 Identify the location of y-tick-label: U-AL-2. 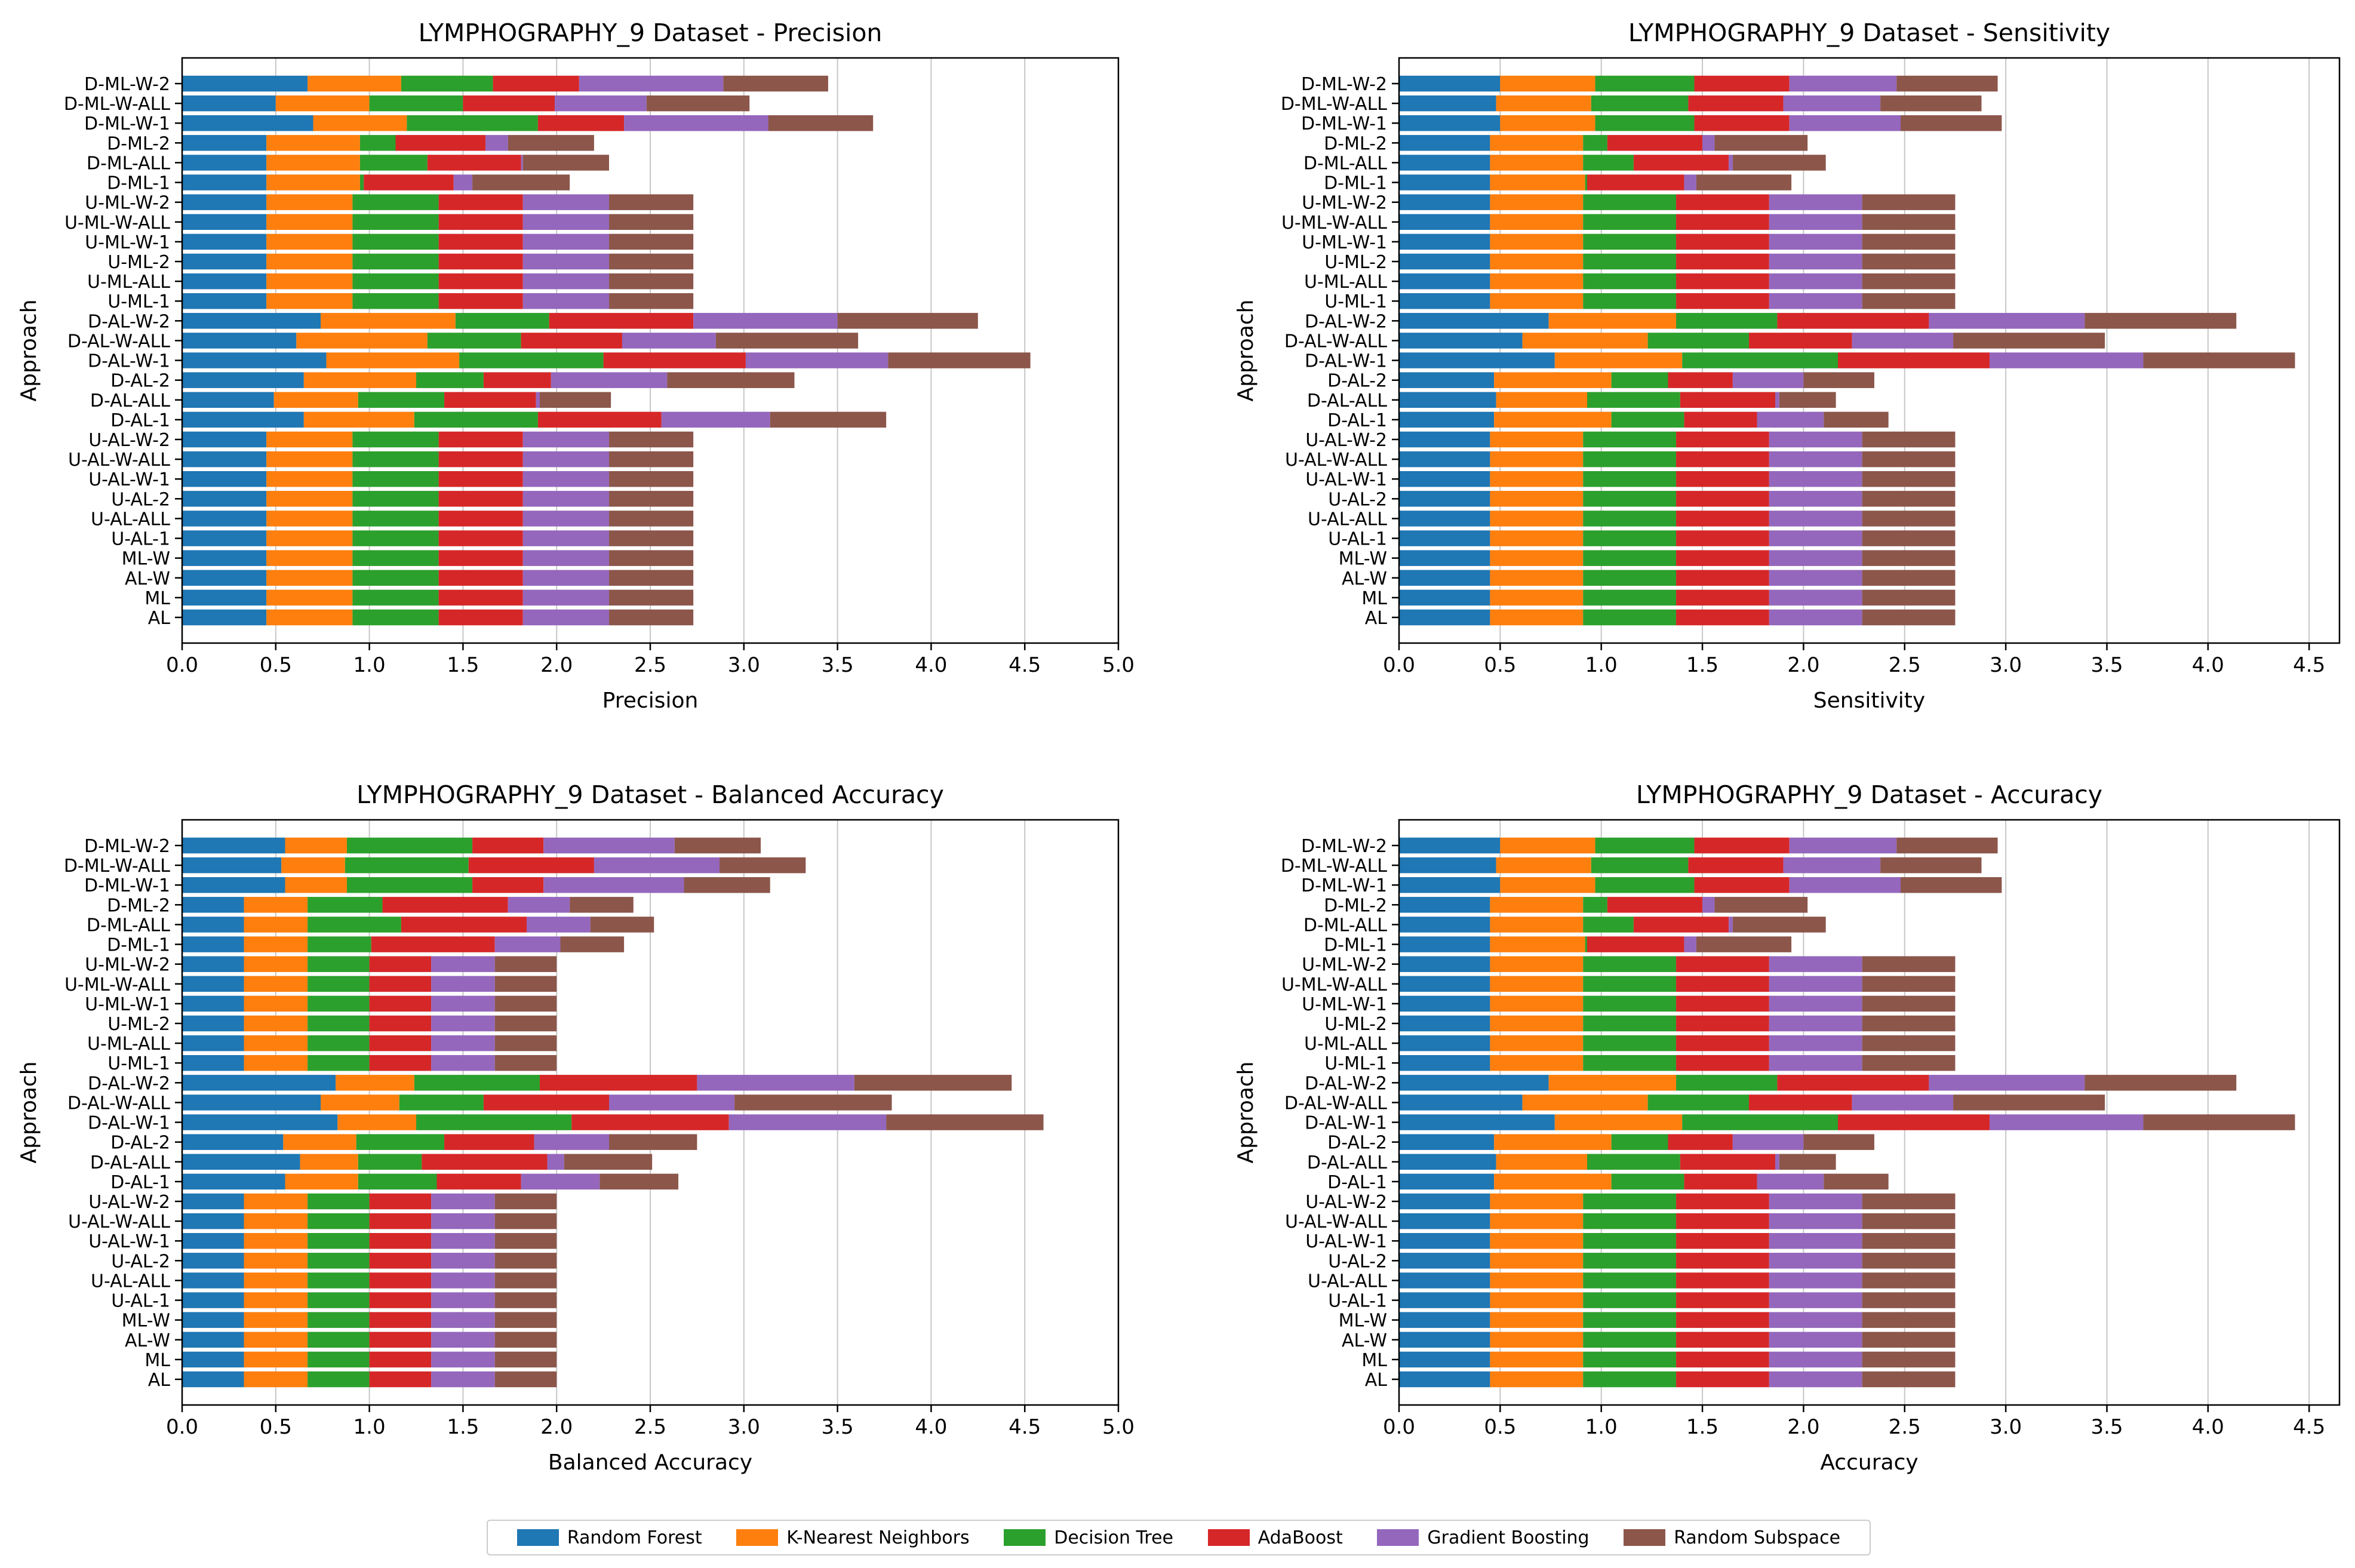
(141, 499).